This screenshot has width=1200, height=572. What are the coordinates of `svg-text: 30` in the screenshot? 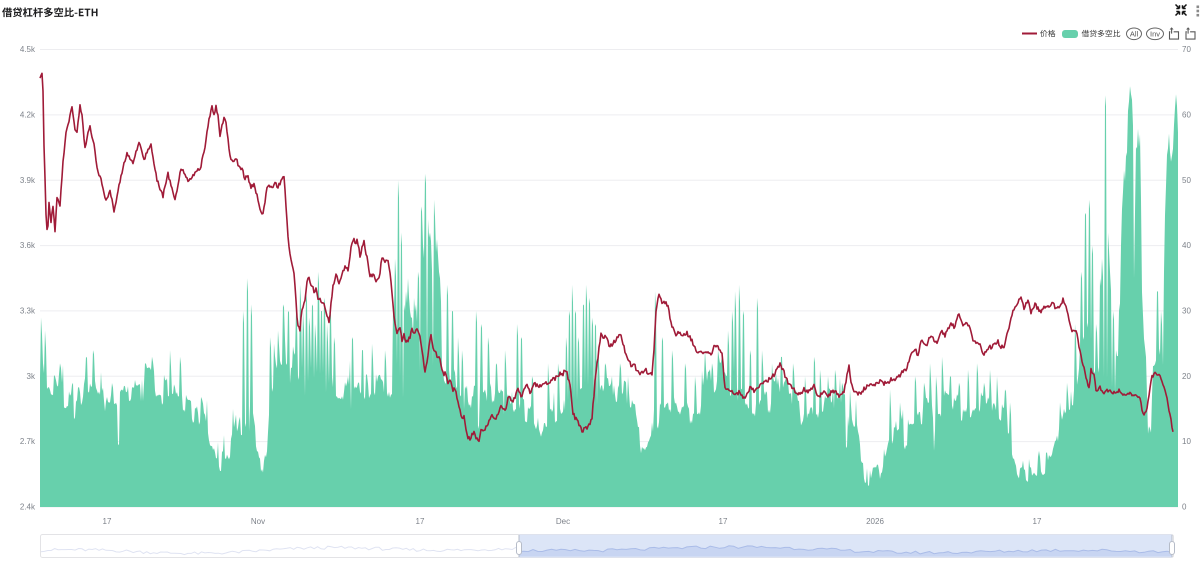 It's located at (1186, 311).